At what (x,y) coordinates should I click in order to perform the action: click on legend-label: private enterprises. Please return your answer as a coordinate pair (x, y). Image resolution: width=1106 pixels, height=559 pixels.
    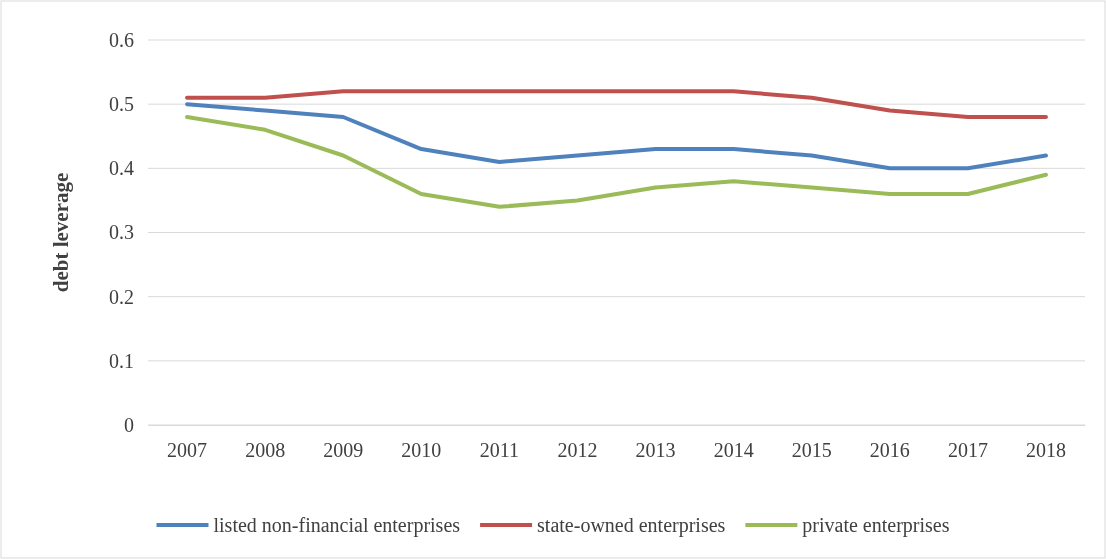
    Looking at the image, I should click on (876, 525).